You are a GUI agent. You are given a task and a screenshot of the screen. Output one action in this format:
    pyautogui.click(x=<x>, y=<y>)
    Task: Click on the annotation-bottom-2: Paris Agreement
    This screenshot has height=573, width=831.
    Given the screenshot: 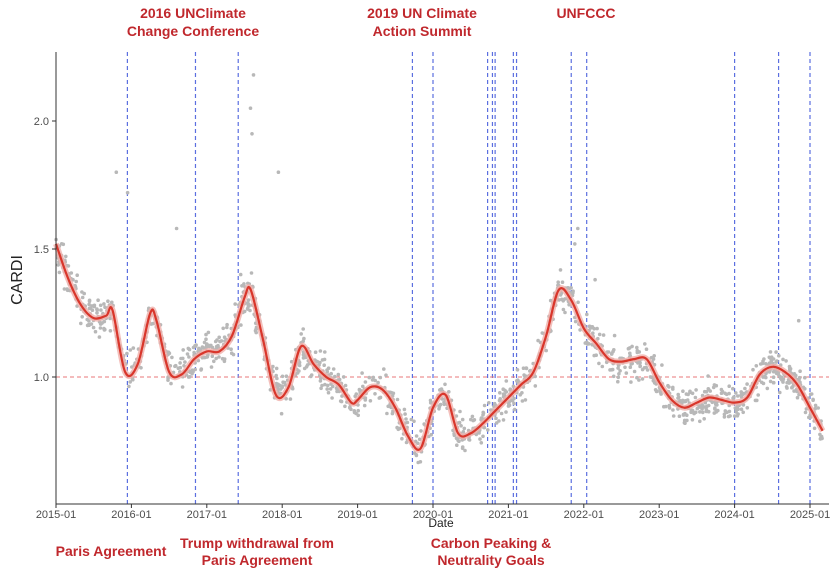 What is the action you would take?
    pyautogui.click(x=257, y=560)
    